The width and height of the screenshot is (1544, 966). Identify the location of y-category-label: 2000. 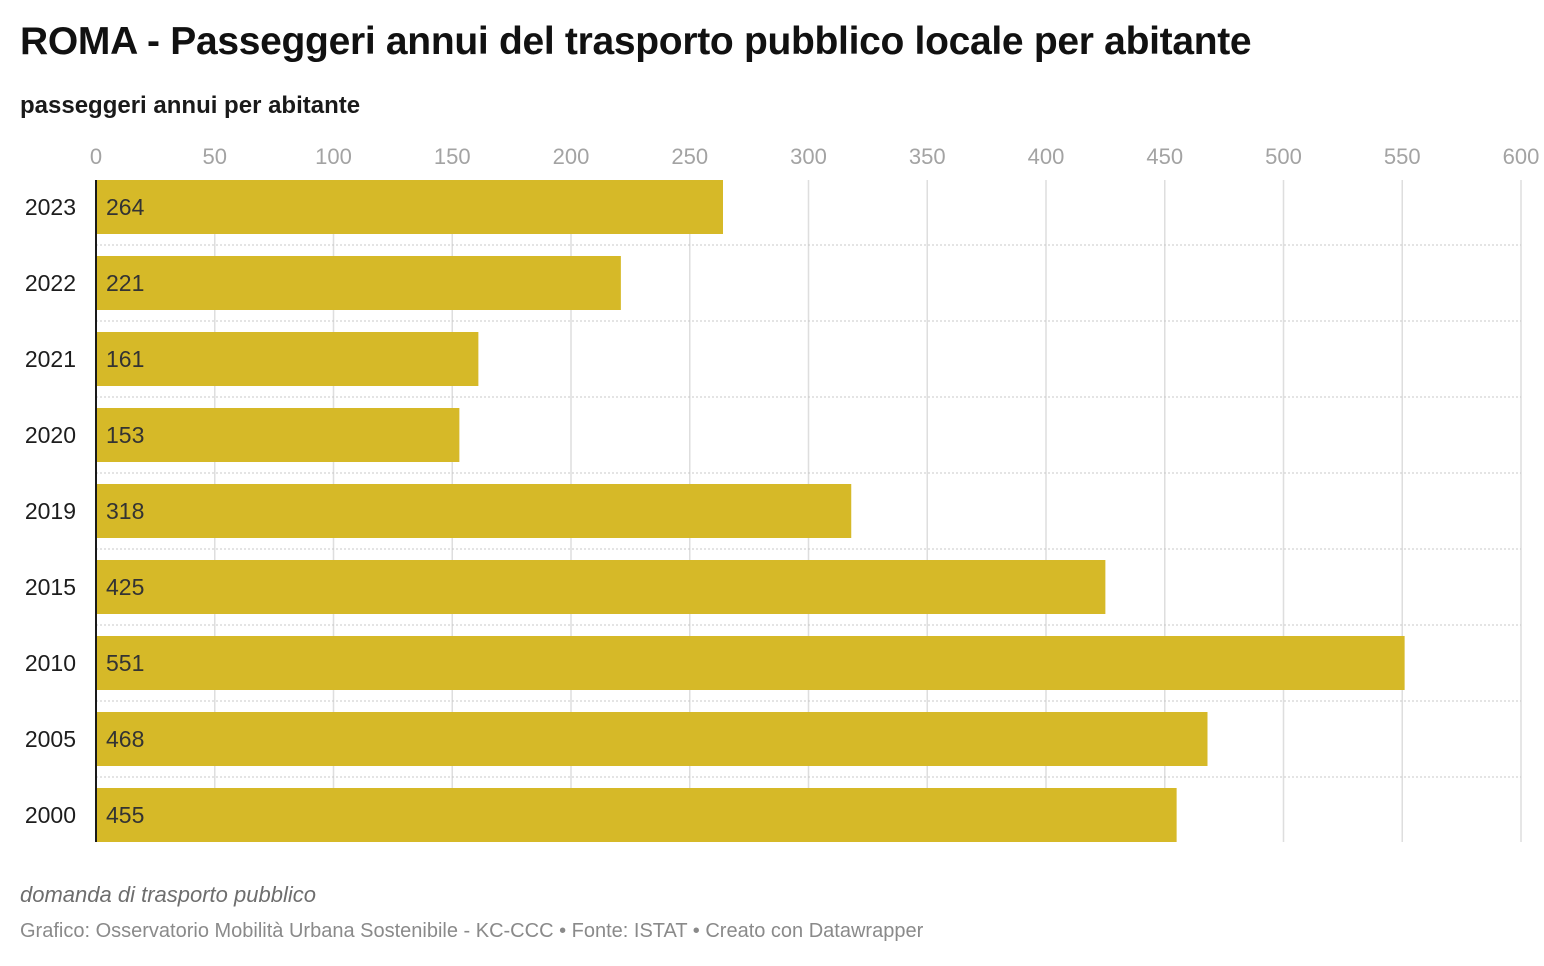
(50, 815).